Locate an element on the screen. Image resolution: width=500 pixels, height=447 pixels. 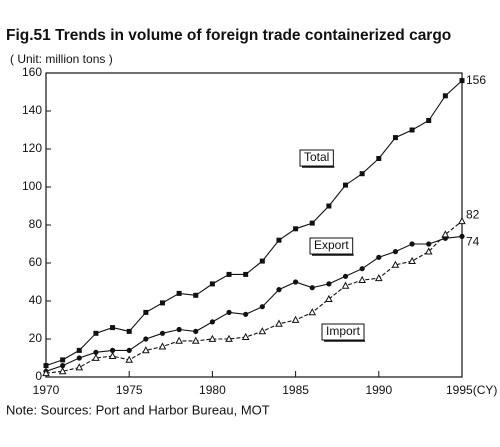
y-tick-label: 60 is located at coordinates (36, 262).